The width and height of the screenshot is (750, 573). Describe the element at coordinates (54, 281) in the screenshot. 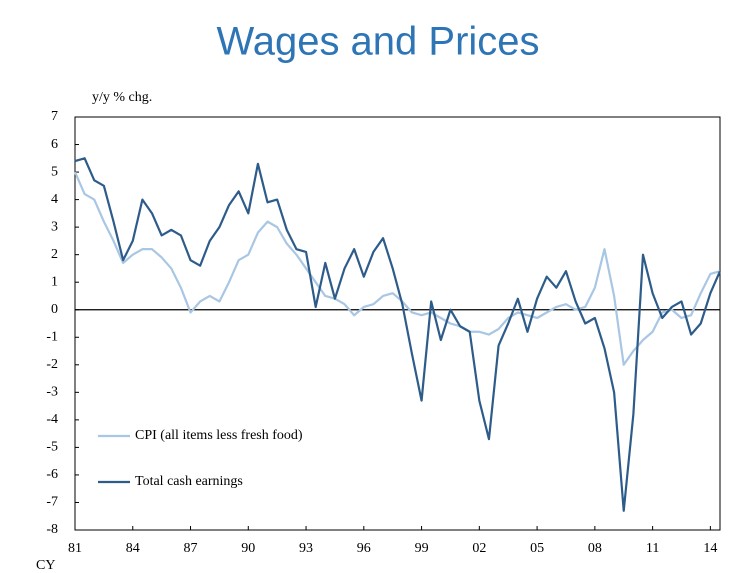

I see `y-tick-label: 1` at that location.